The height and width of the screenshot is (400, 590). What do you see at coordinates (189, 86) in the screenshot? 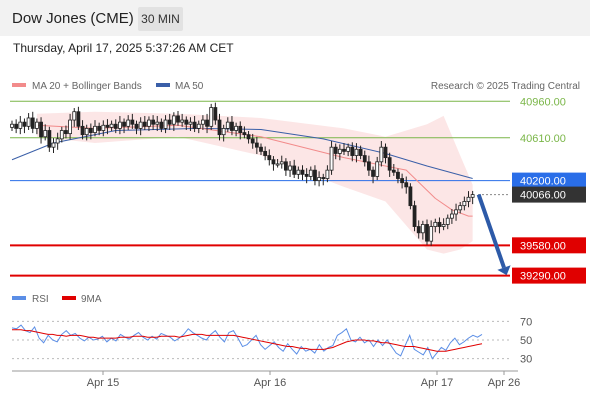
I see `ma50-legend-label: MA 50` at bounding box center [189, 86].